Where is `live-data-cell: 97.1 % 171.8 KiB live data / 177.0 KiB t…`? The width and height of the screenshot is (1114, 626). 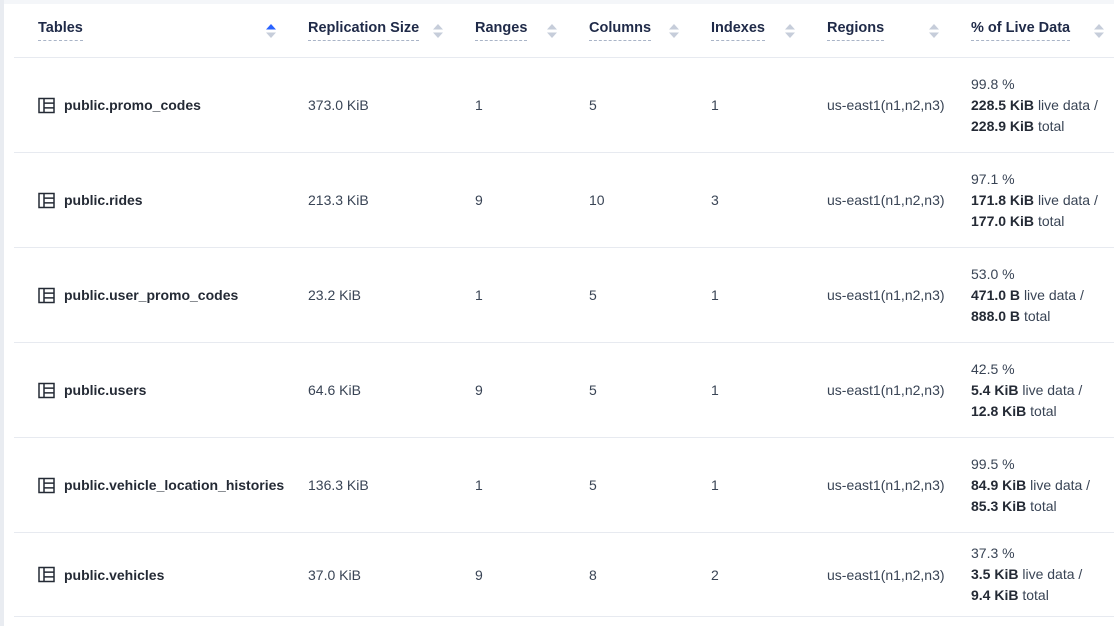
live-data-cell: 97.1 % 171.8 KiB live data / 177.0 KiB t… is located at coordinates (1031, 200).